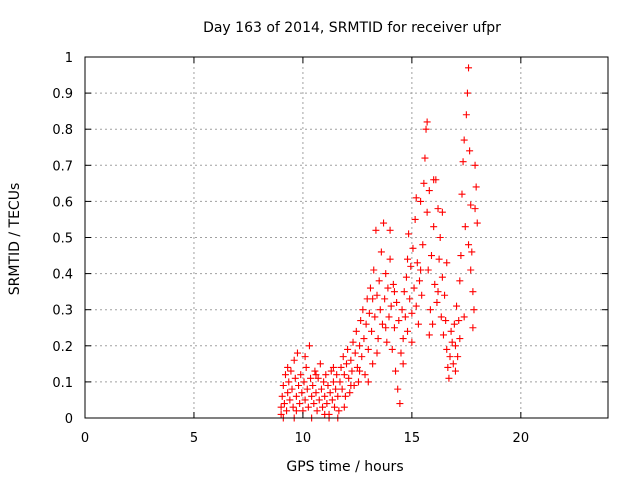 This screenshot has height=480, width=640. What do you see at coordinates (69, 58) in the screenshot?
I see `y-tick-label: 1` at bounding box center [69, 58].